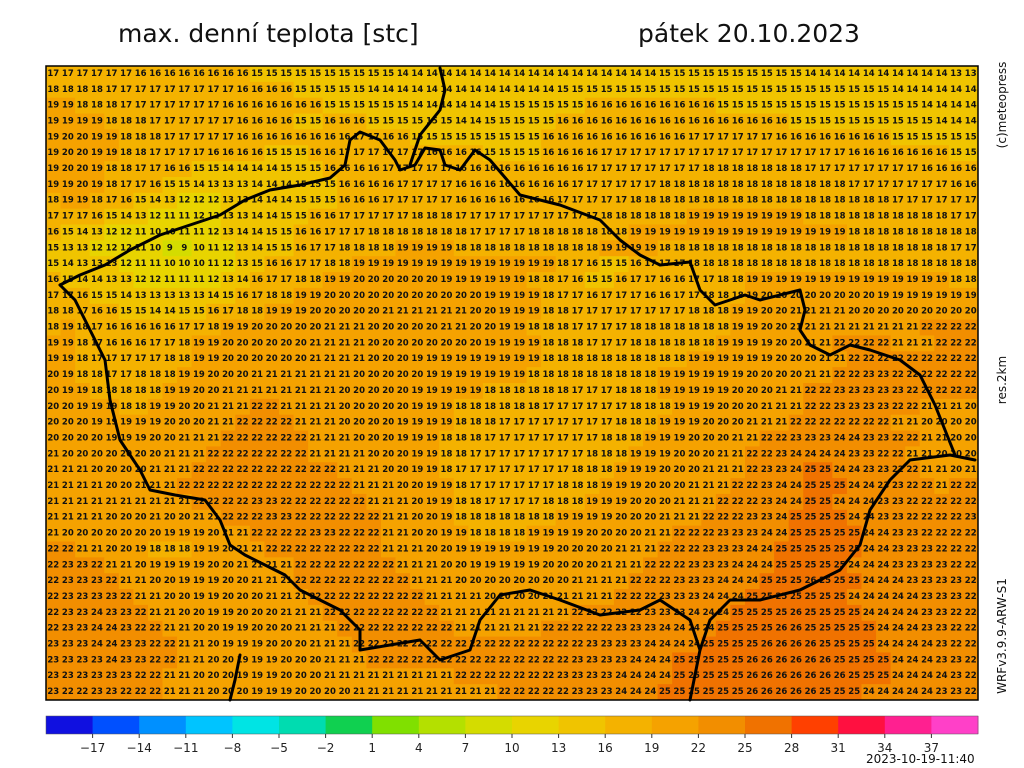 This screenshot has height=768, width=1024. Describe the element at coordinates (141, 280) in the screenshot. I see `grid-value: 12` at that location.